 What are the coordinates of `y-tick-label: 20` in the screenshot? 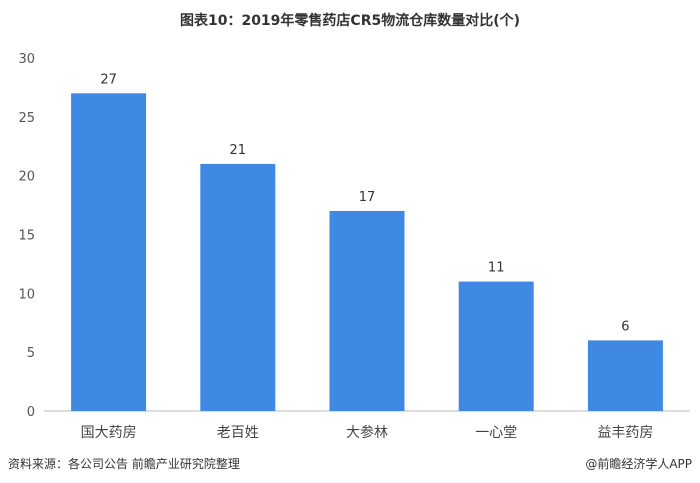 It's located at (26, 177).